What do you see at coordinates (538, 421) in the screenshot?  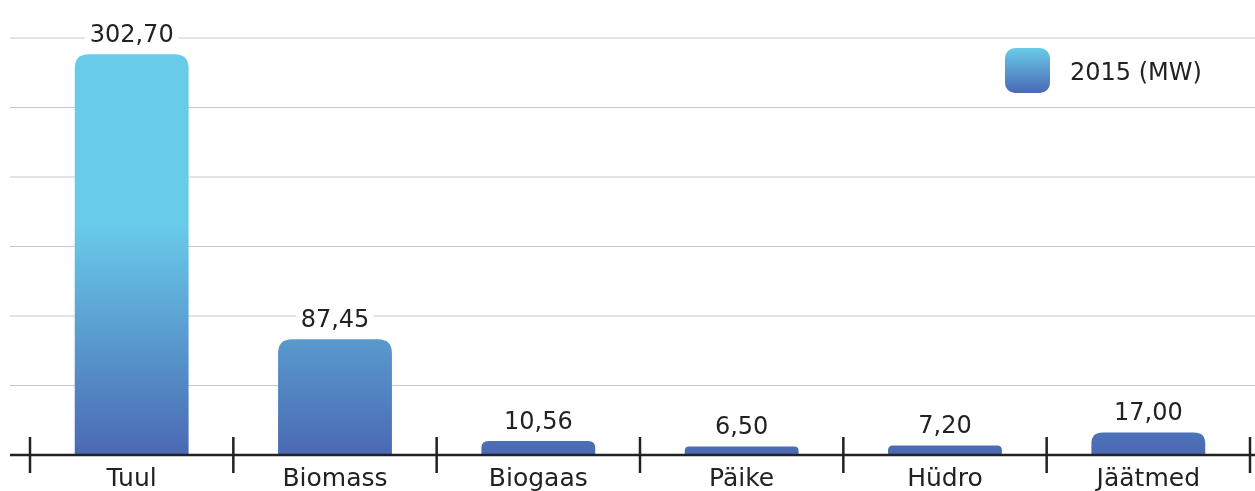 I see `data-label: 10,56` at bounding box center [538, 421].